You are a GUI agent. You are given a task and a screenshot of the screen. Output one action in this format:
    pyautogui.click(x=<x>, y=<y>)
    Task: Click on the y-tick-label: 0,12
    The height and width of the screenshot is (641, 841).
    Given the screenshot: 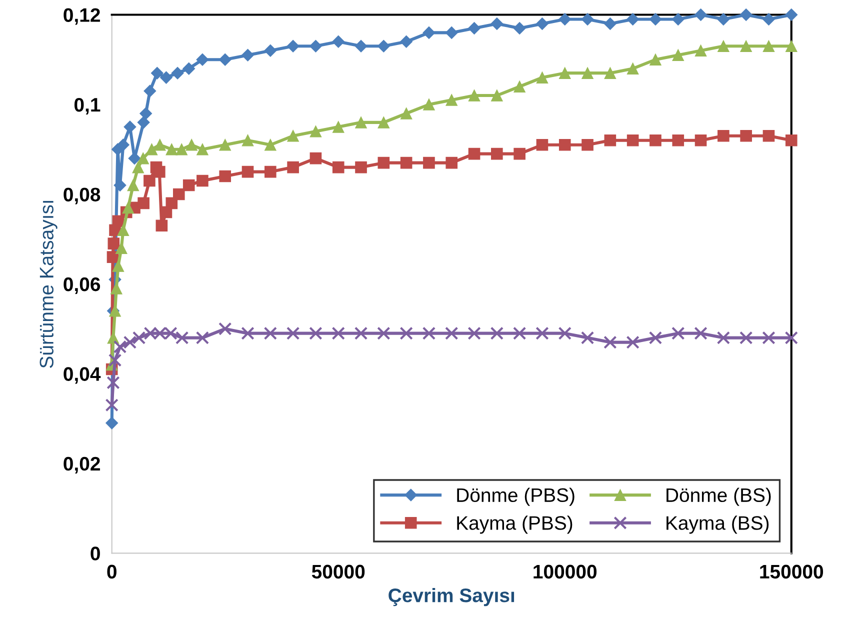 What is the action you would take?
    pyautogui.click(x=82, y=16)
    